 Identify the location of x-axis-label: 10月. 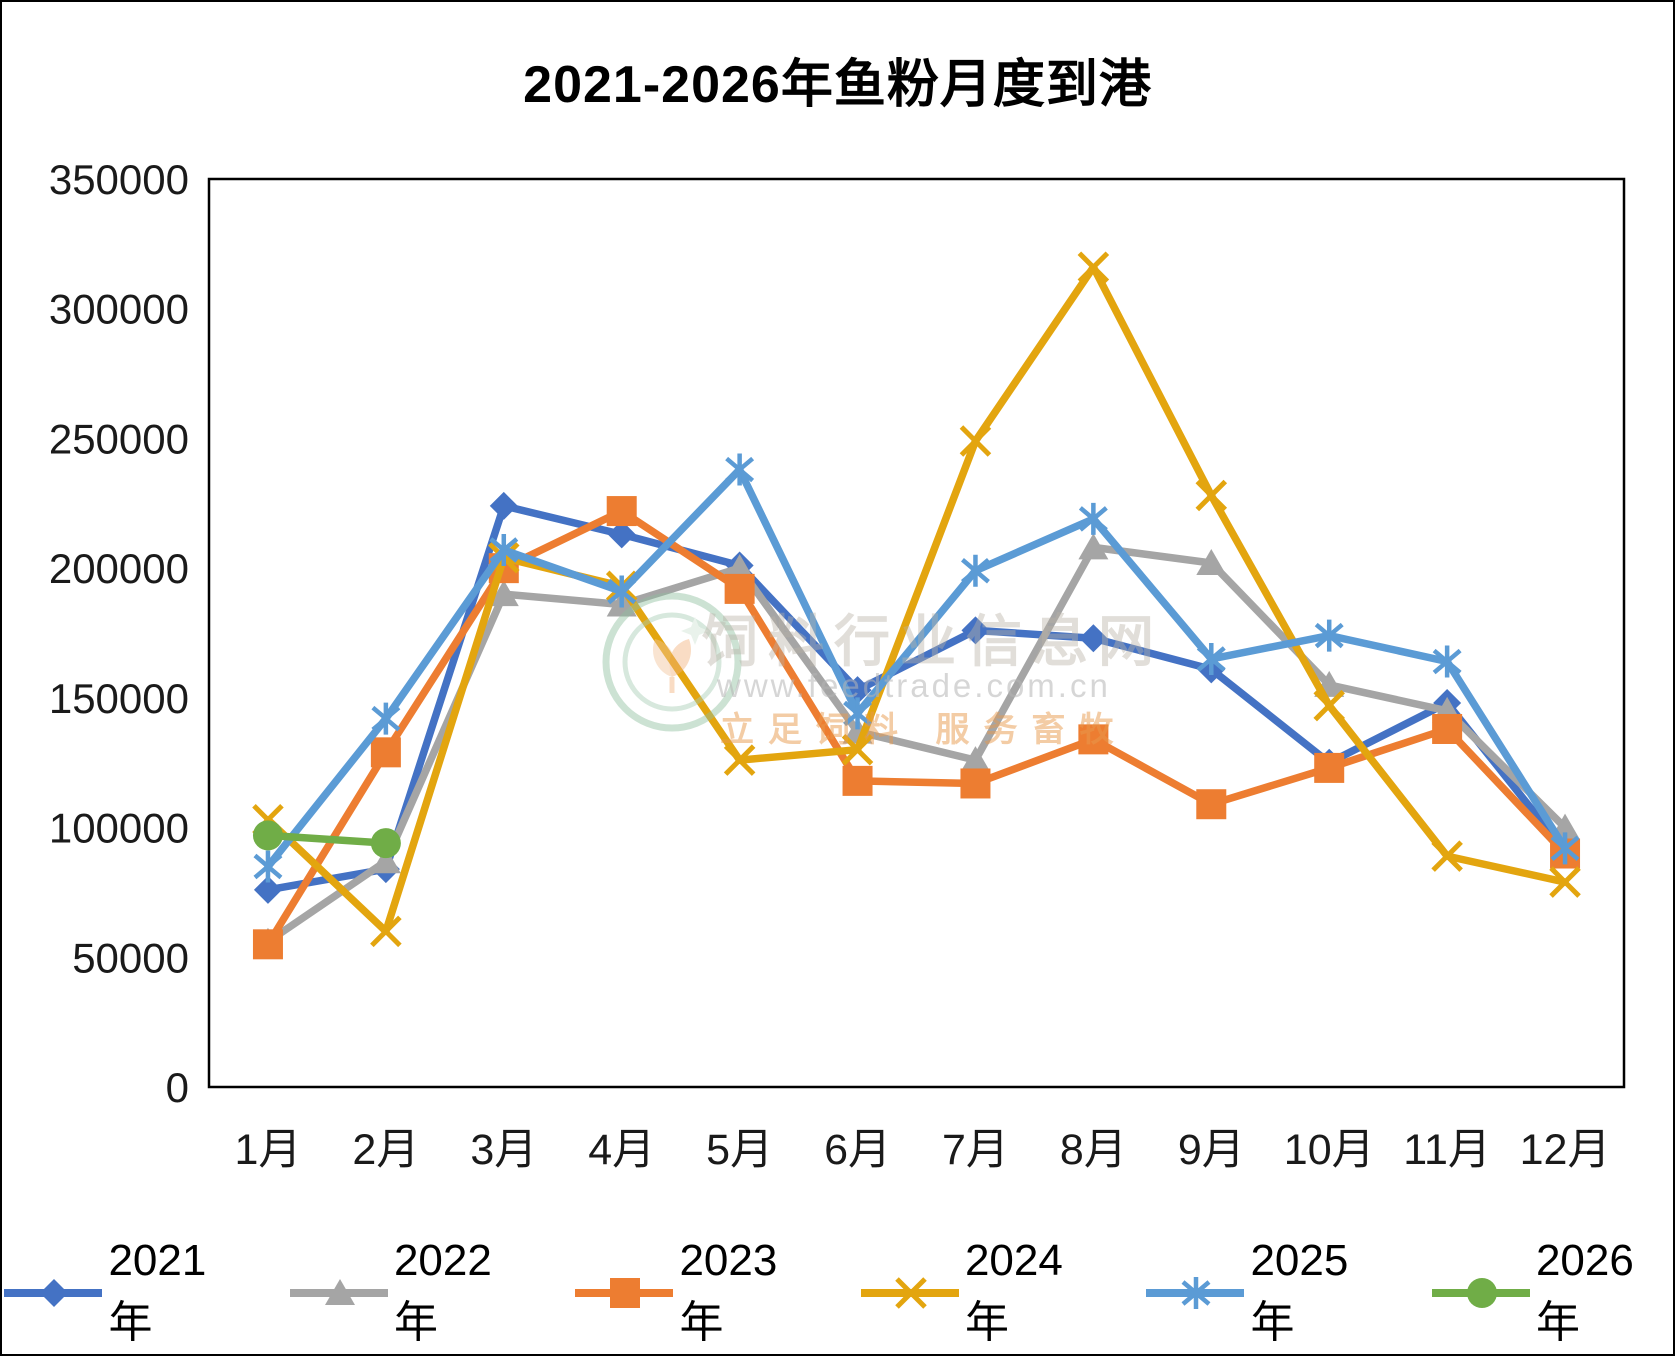
(1329, 1150).